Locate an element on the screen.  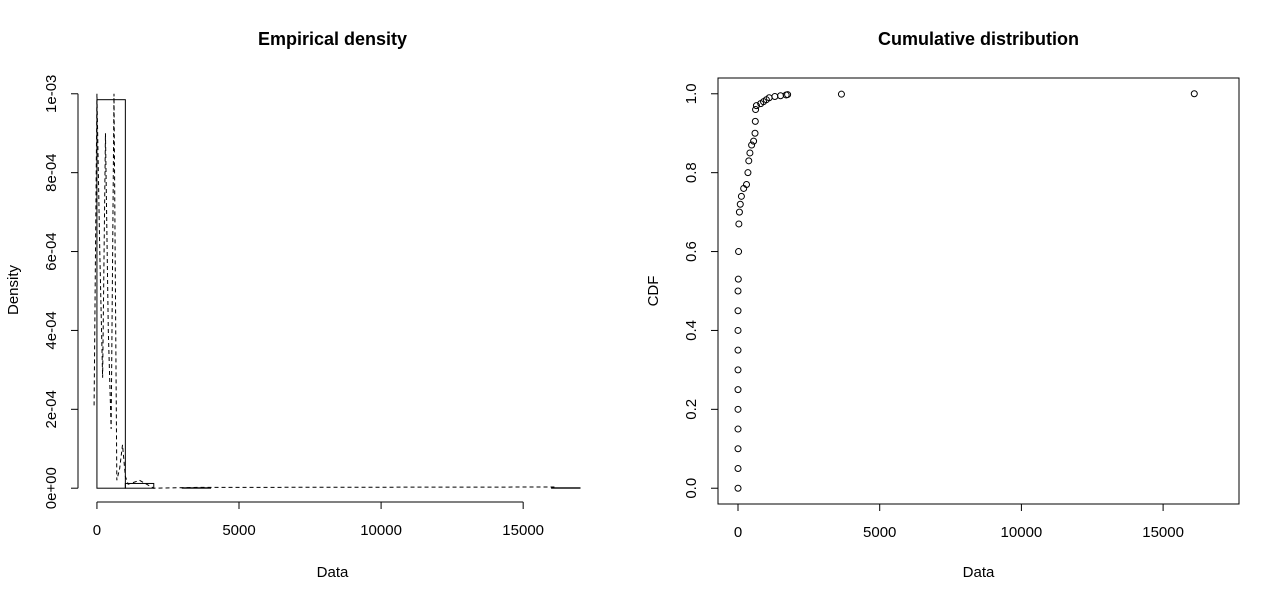
y-axis-label: CDF is located at coordinates (653, 291).